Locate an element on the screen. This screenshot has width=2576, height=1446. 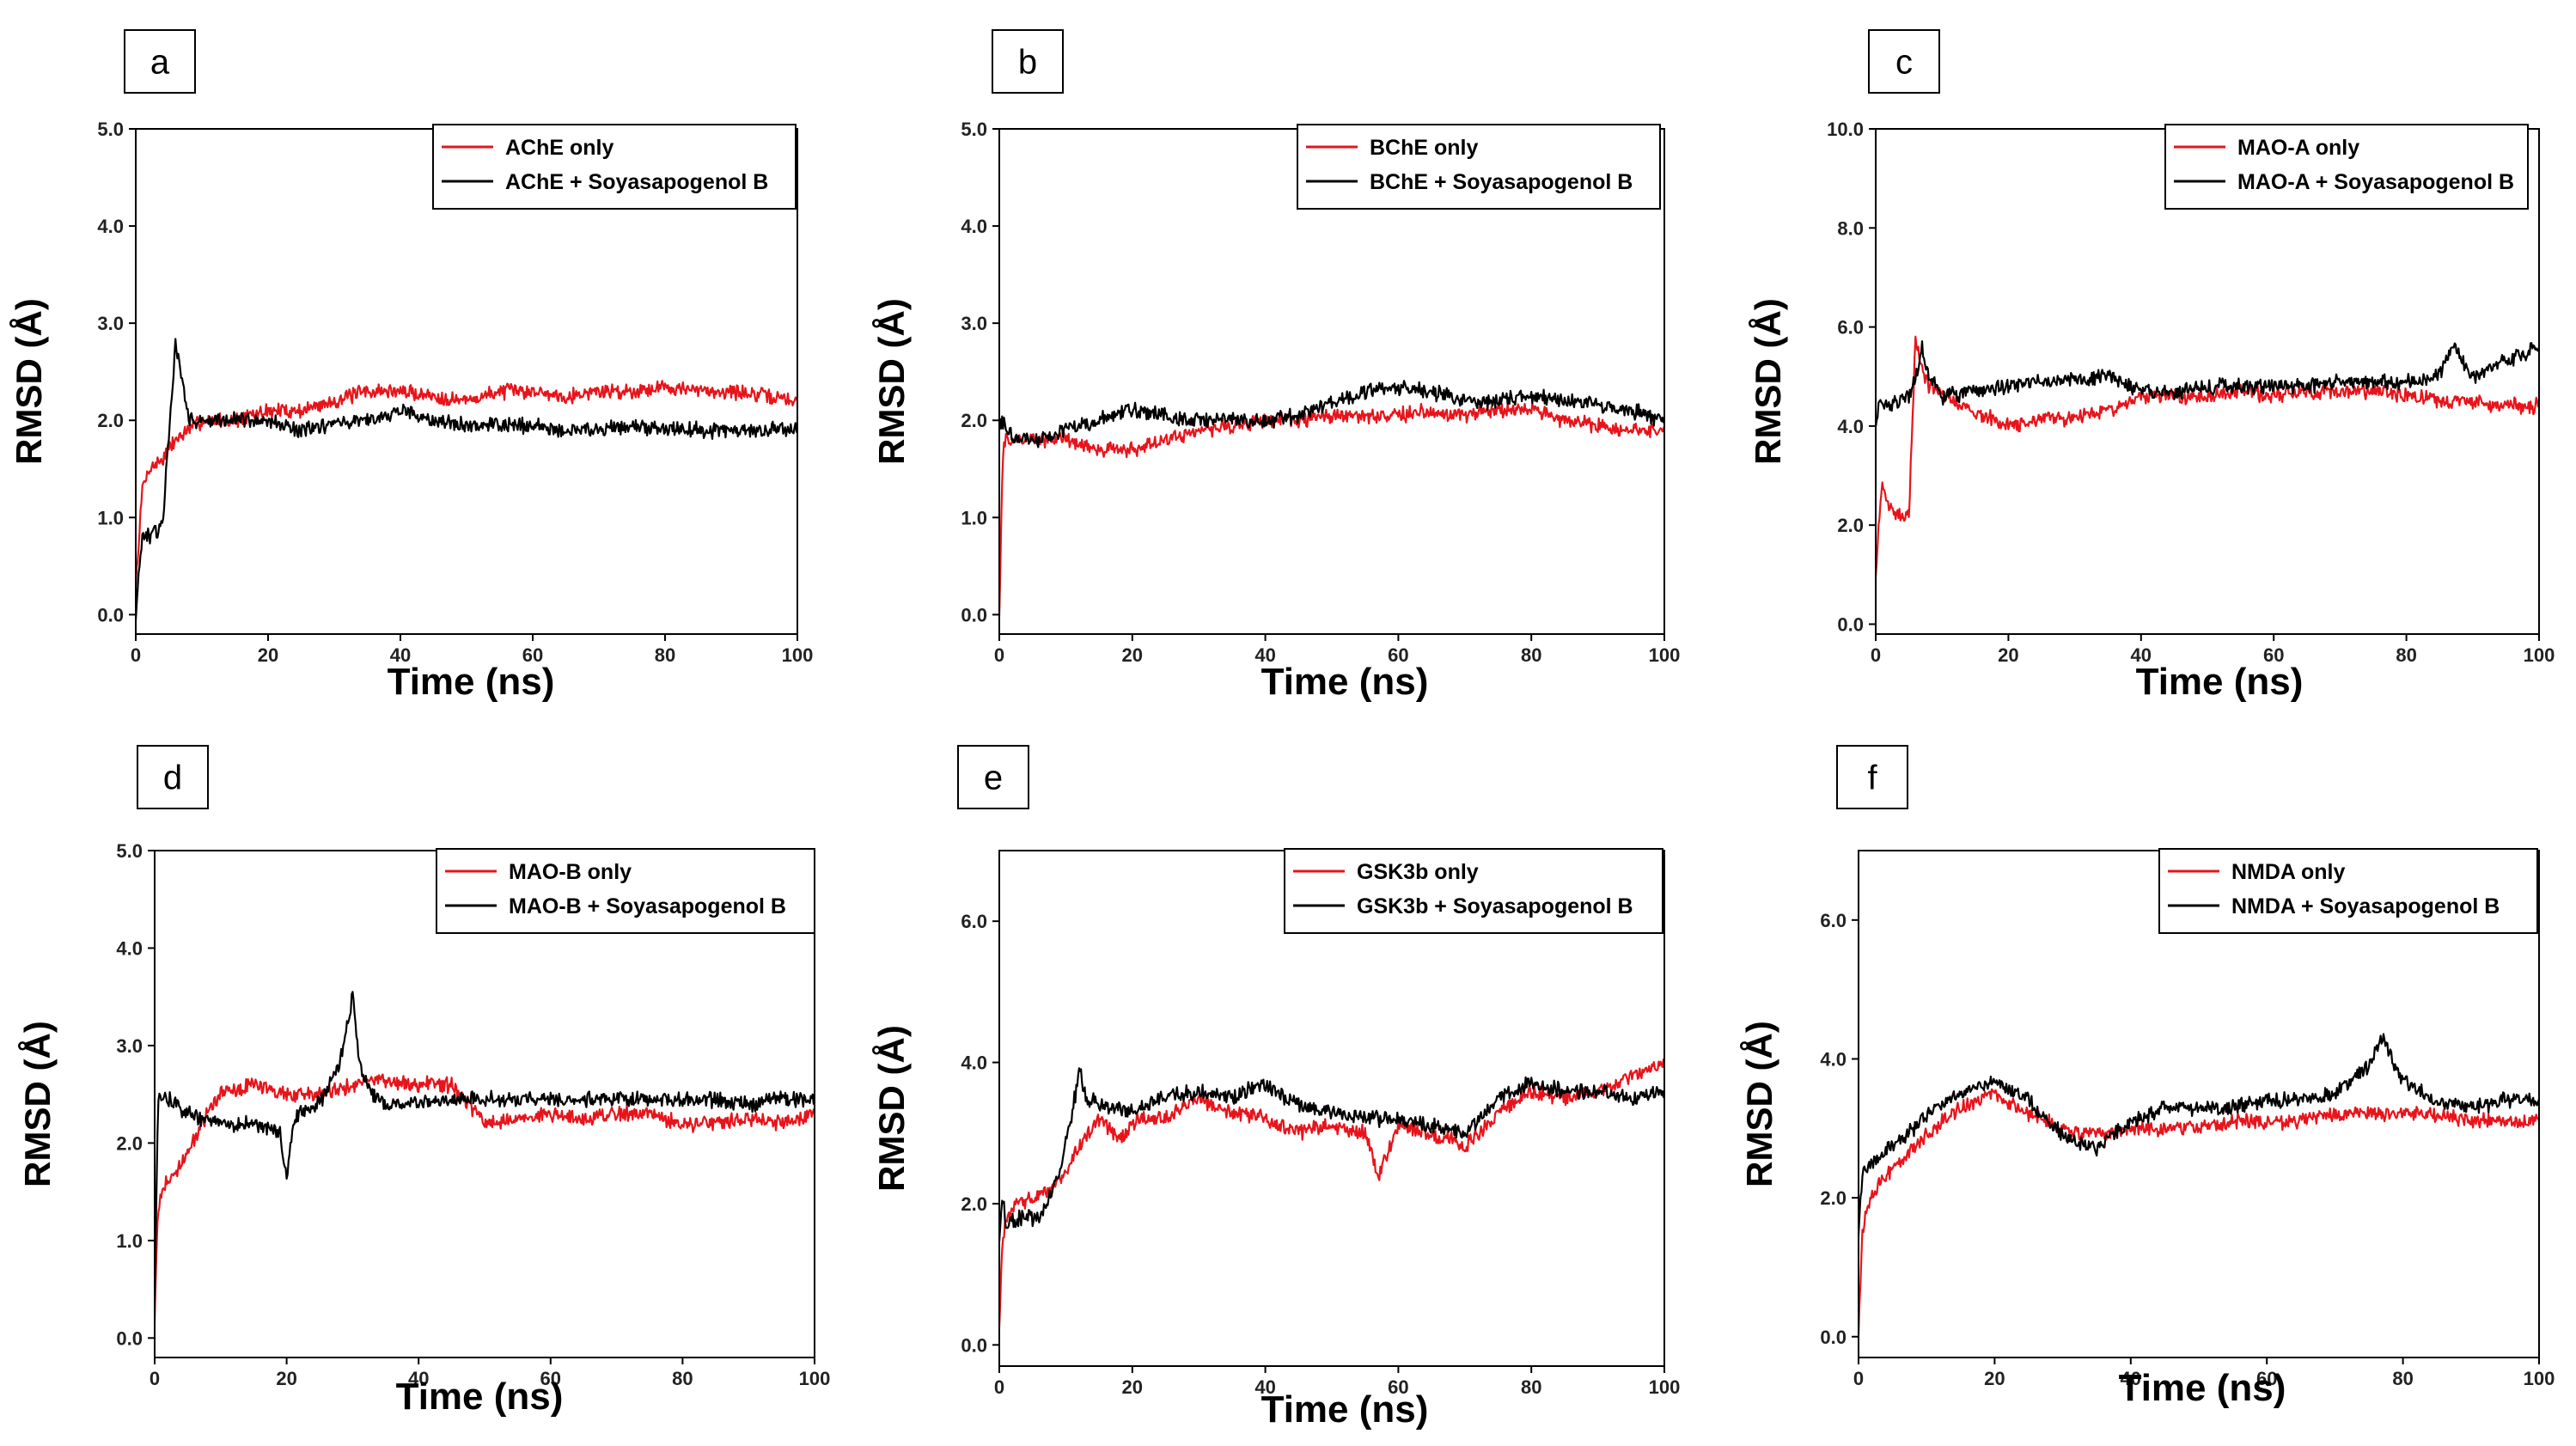
panel-tag-label: a is located at coordinates (160, 63).